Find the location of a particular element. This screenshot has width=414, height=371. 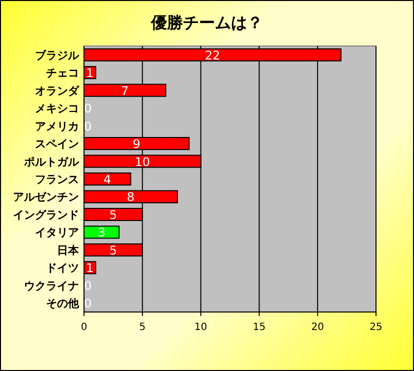

y-tick-label: スペイン is located at coordinates (57, 144).